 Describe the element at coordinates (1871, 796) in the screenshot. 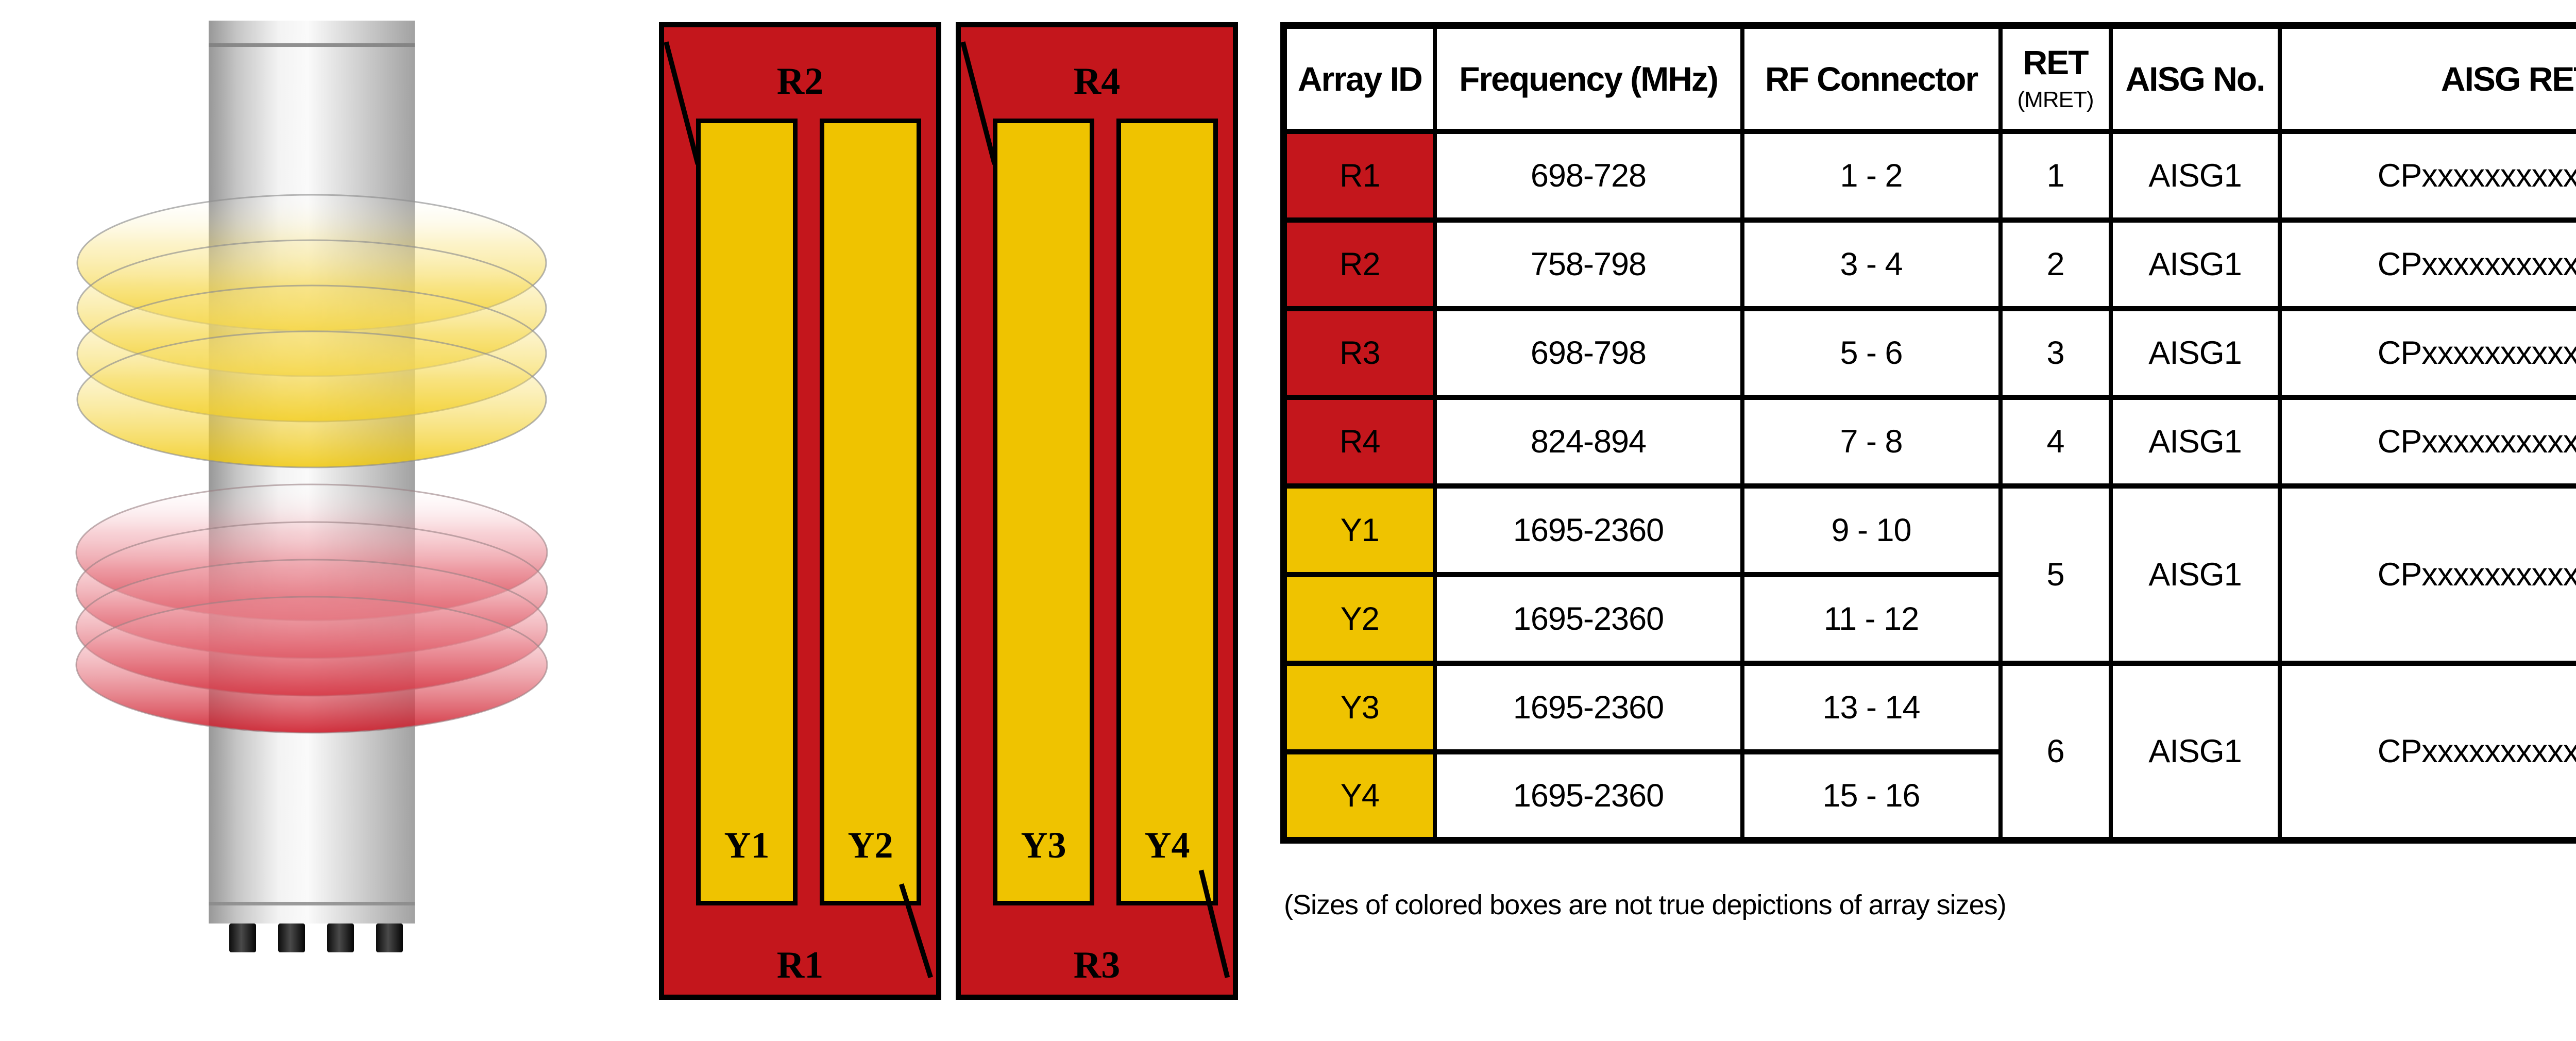

I see `rf-connector-cell: 15 - 16` at that location.